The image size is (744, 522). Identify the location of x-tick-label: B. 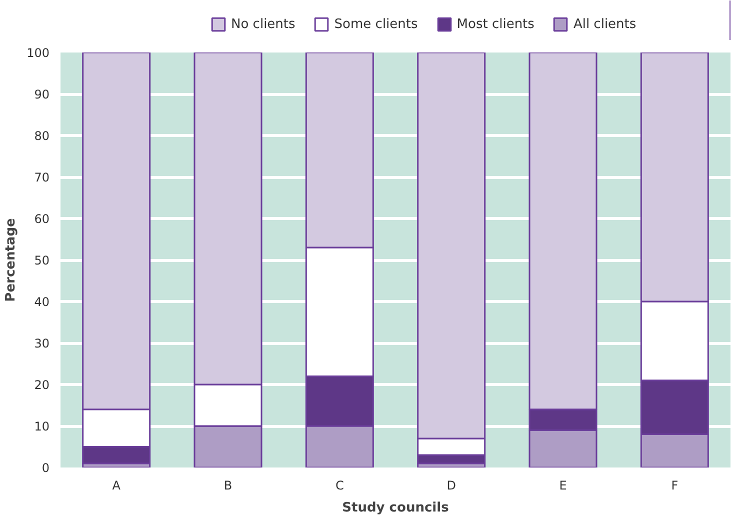
(228, 485).